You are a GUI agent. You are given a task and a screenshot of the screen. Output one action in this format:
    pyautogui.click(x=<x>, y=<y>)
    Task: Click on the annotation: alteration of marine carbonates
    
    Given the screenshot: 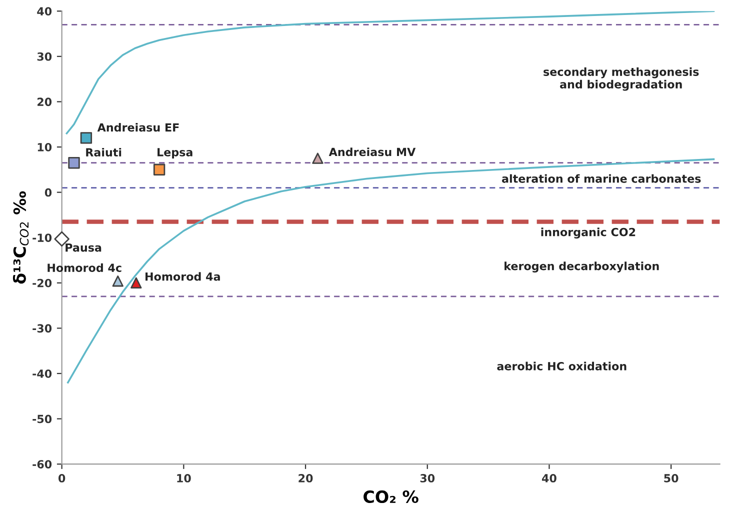 What is the action you would take?
    pyautogui.click(x=601, y=178)
    